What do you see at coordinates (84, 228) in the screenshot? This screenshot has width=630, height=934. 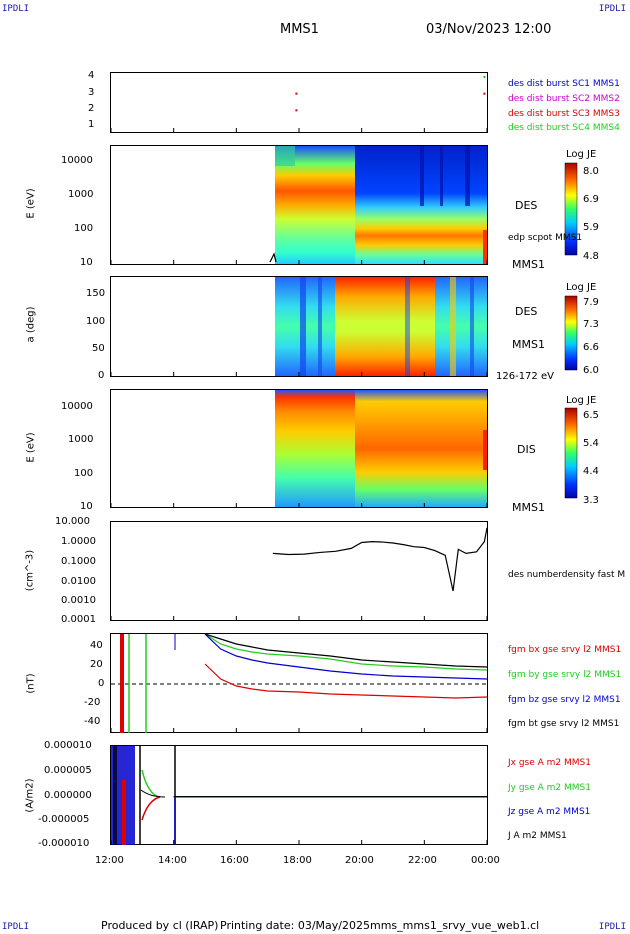 I see `des-energy-ytick-100: 100` at bounding box center [84, 228].